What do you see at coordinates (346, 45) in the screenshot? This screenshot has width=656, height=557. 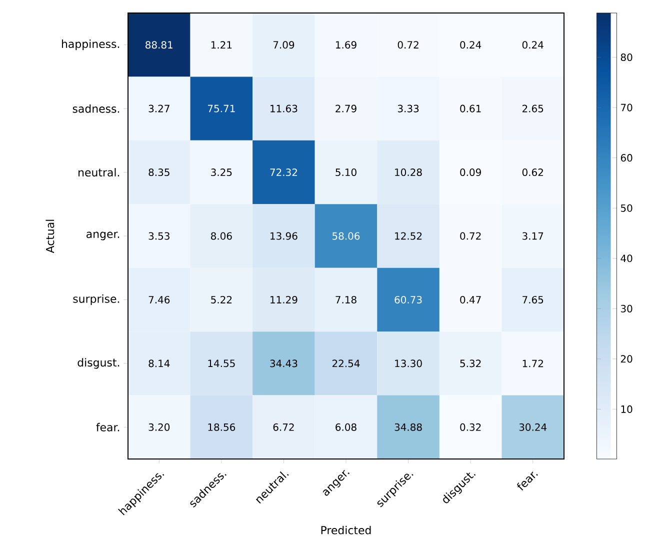 I see `data-label: 1.69` at bounding box center [346, 45].